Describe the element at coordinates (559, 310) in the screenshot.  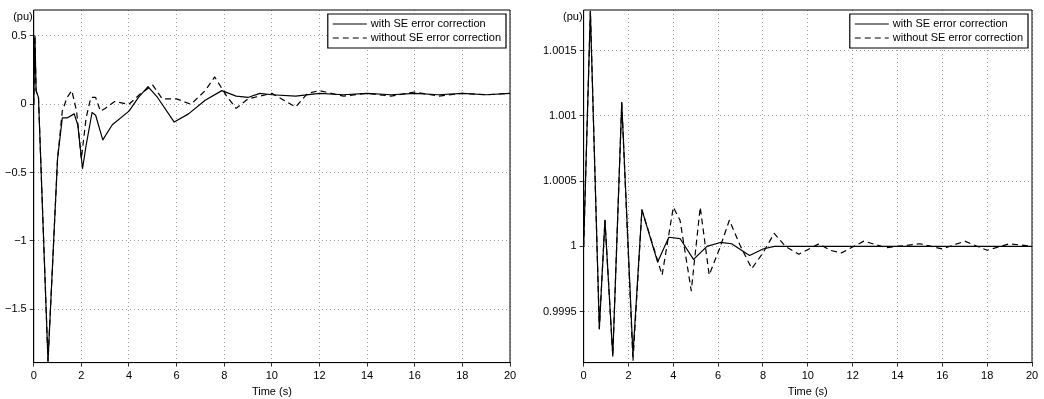
I see `y-tick-label: 0.9995` at that location.